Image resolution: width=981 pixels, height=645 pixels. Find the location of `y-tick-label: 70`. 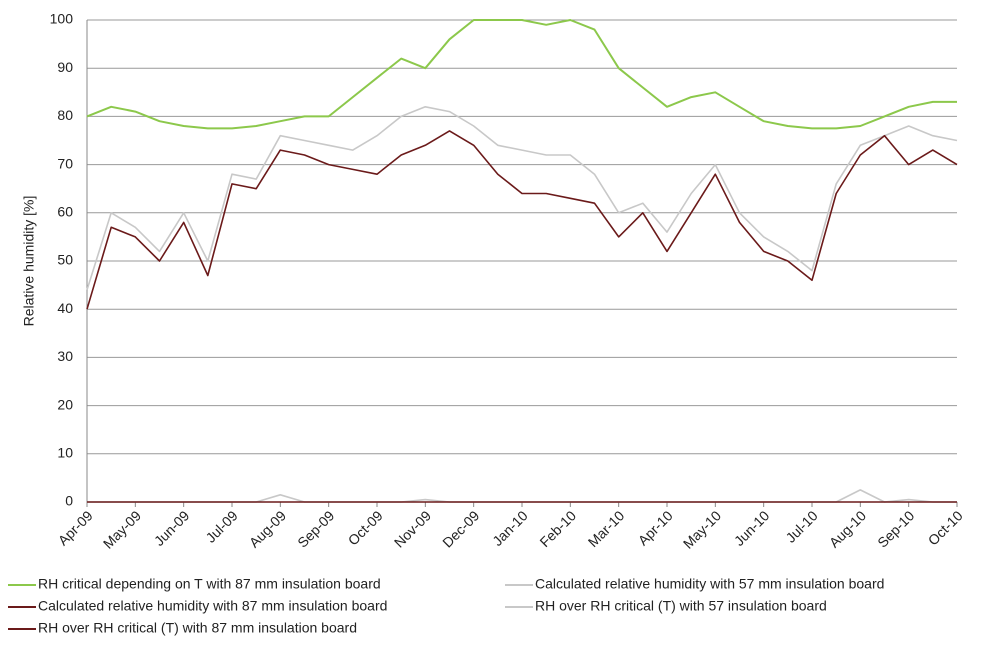

y-tick-label: 70 is located at coordinates (65, 163).